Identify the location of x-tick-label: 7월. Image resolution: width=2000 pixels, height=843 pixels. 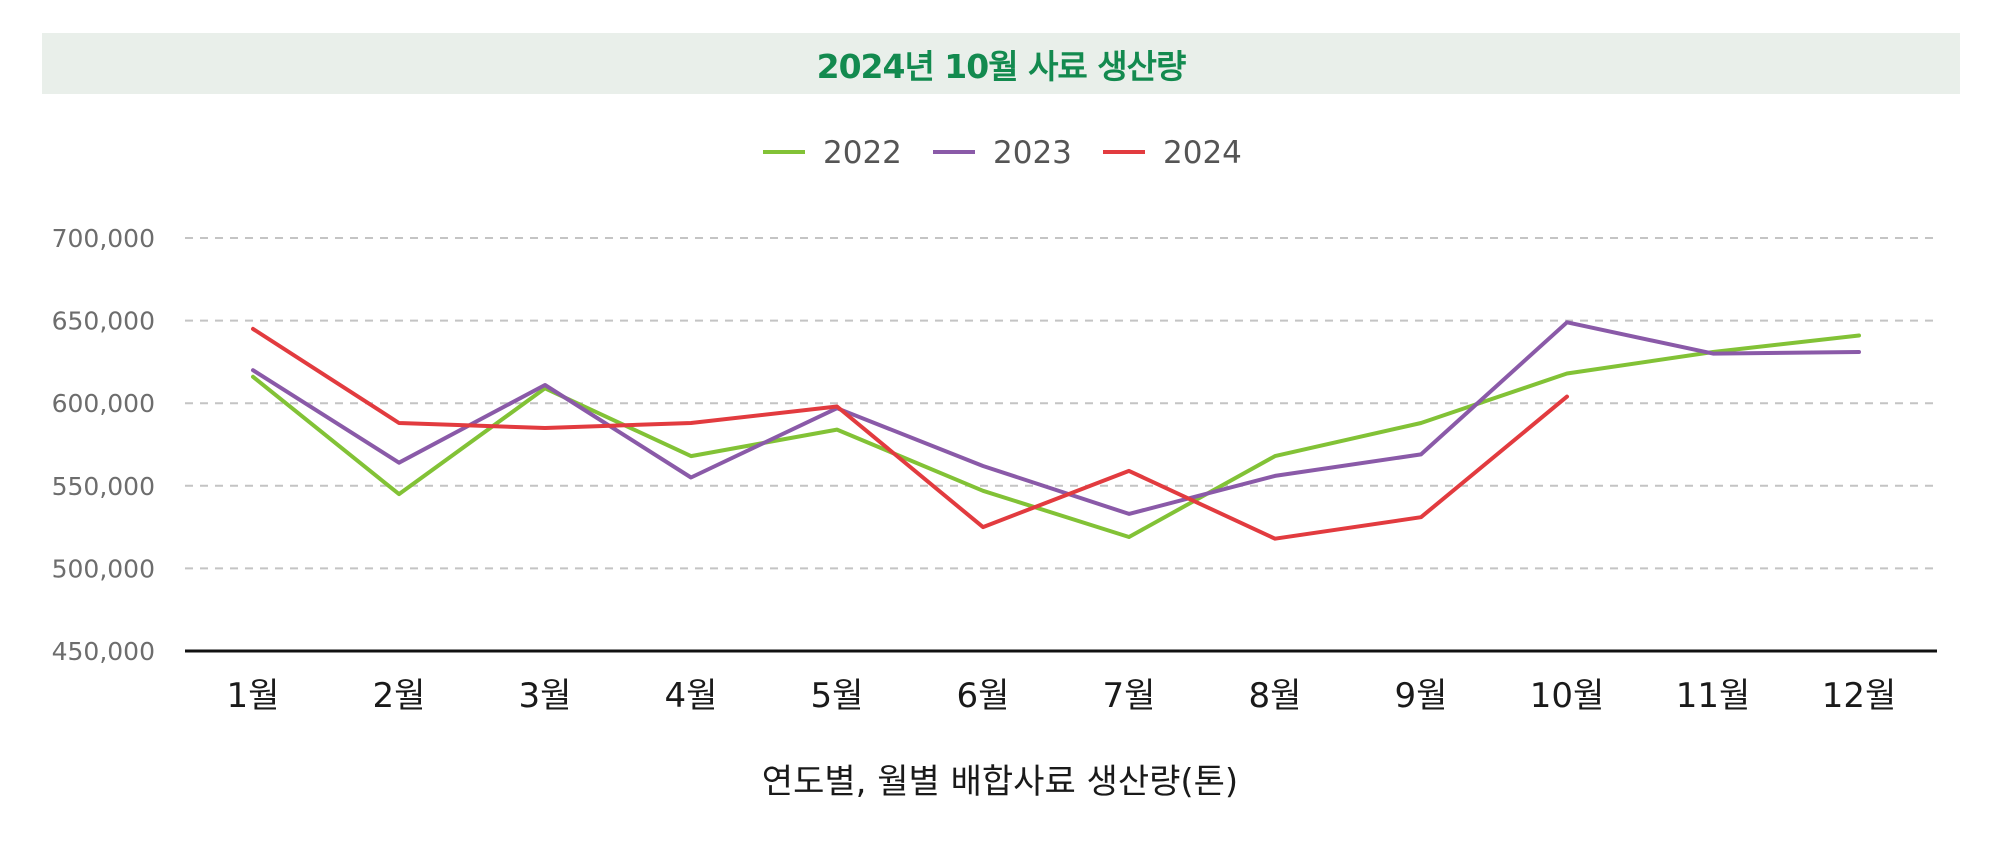
(1129, 696).